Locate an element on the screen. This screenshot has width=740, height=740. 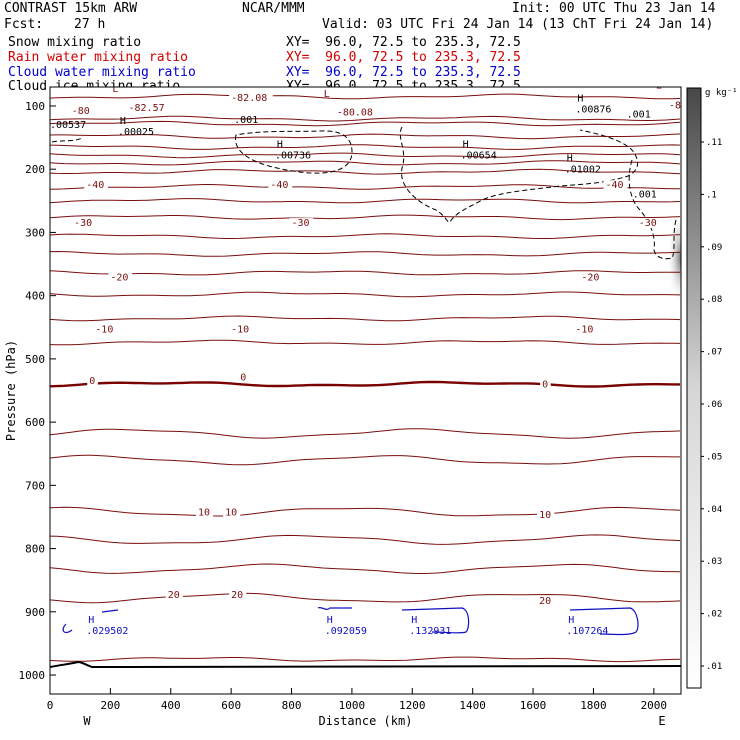
y-tick-label: 300 is located at coordinates (35, 232).